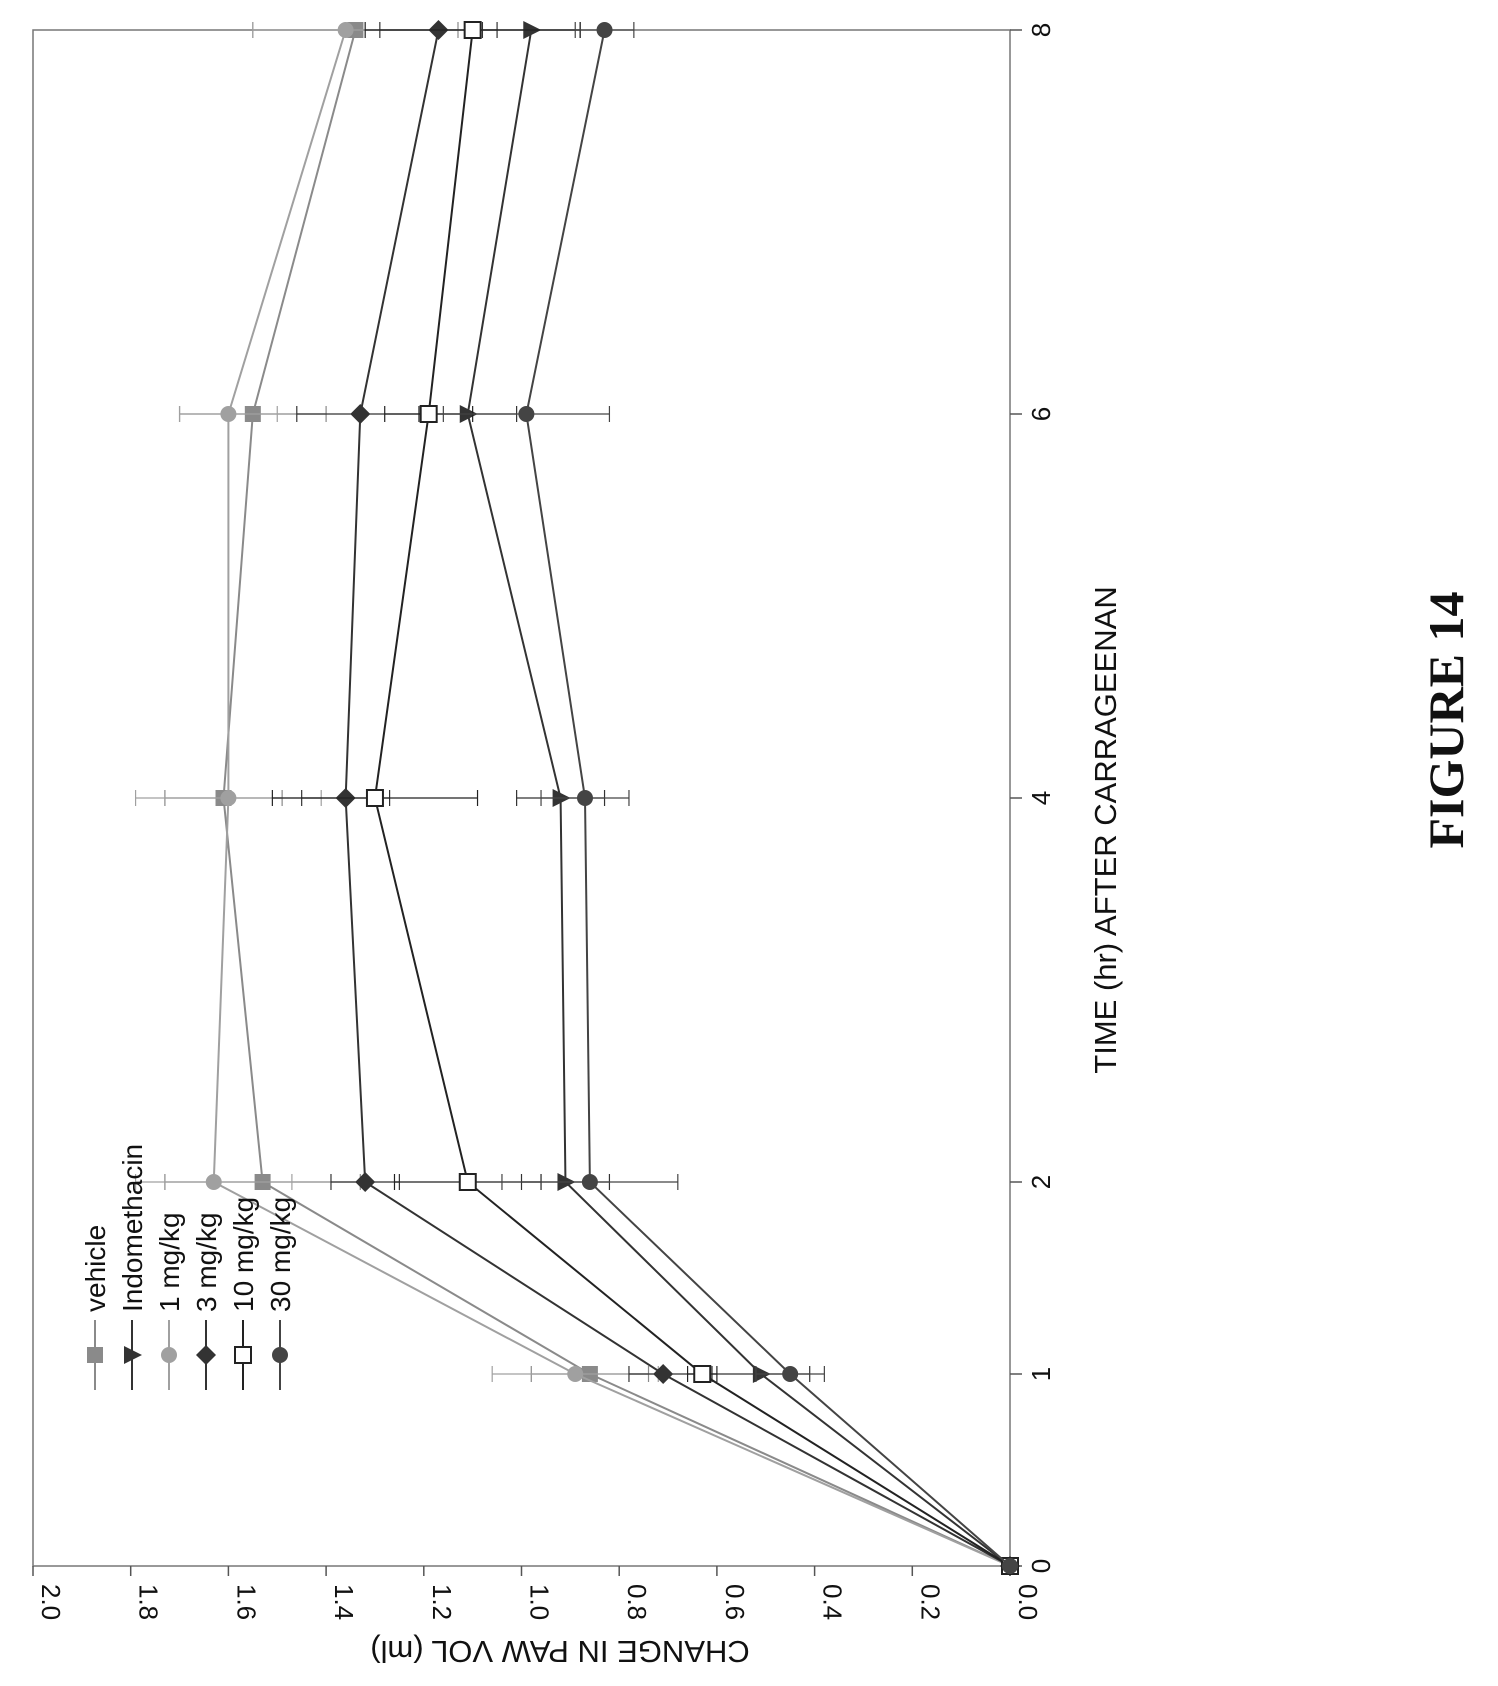  I want to click on legend-item: 3 mg/kg, so click(206, 1301).